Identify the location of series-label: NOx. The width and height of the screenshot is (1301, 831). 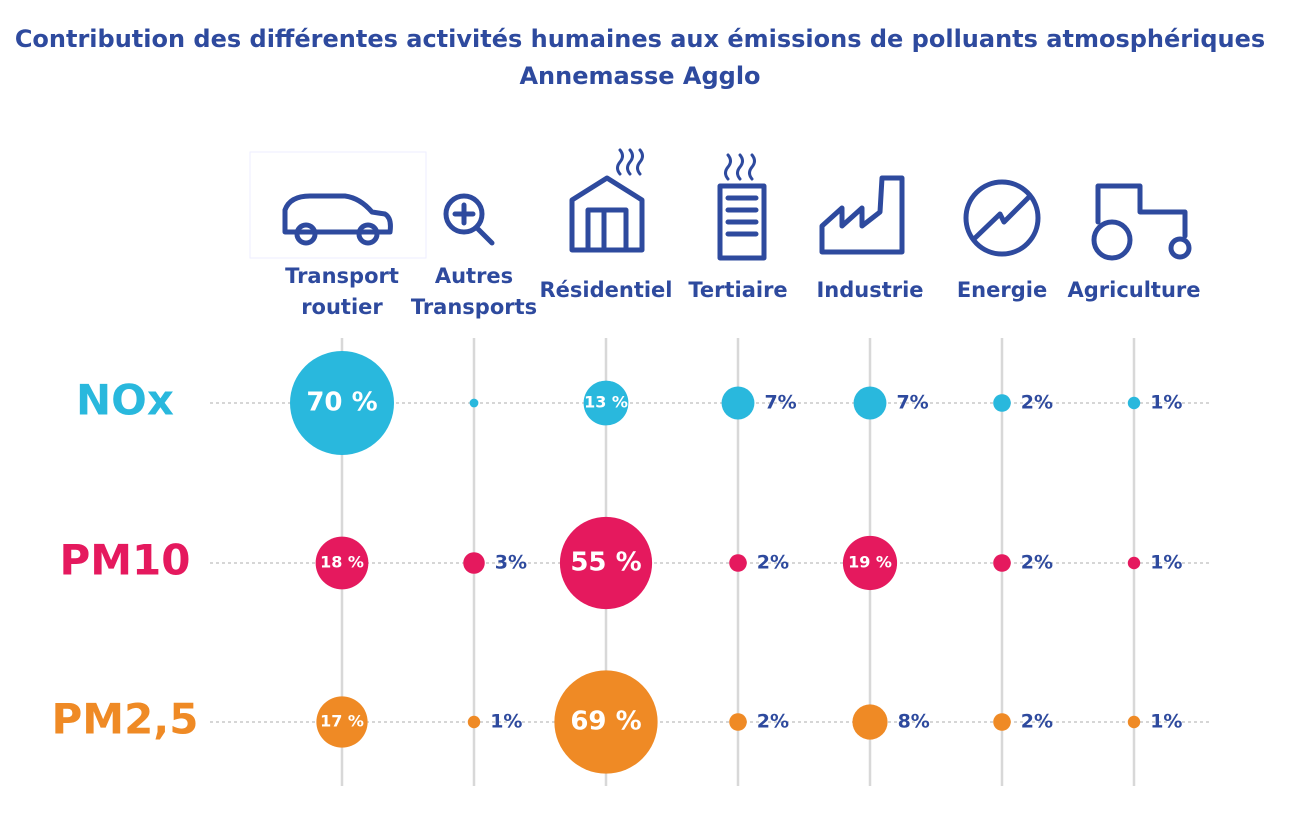
(125, 400).